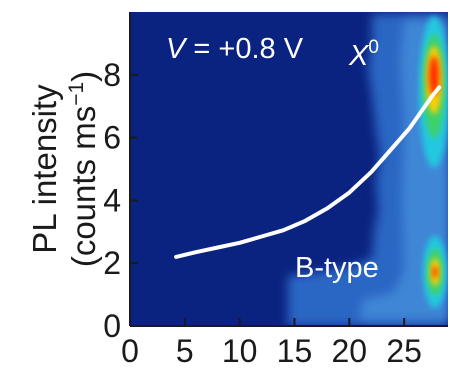  What do you see at coordinates (112, 326) in the screenshot?
I see `y-tick-label: 0` at bounding box center [112, 326].